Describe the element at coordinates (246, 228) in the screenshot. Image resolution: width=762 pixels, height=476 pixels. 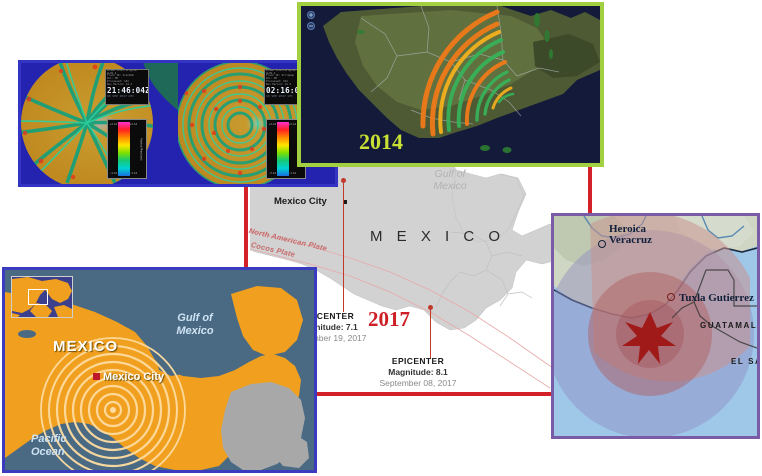
I see `connector-left-vertical` at that location.